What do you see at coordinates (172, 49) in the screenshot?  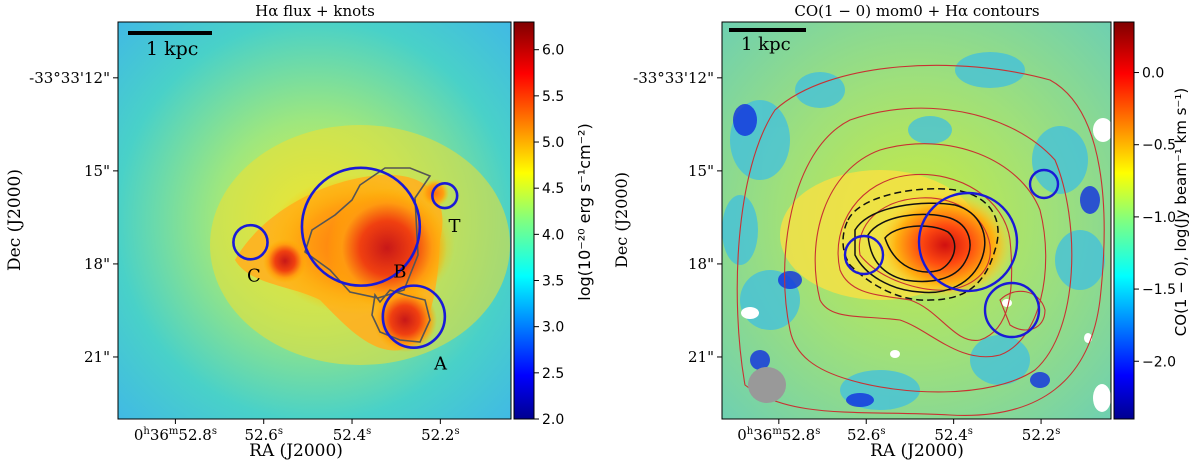 I see `left-scalebar-label: 1 kpc` at bounding box center [172, 49].